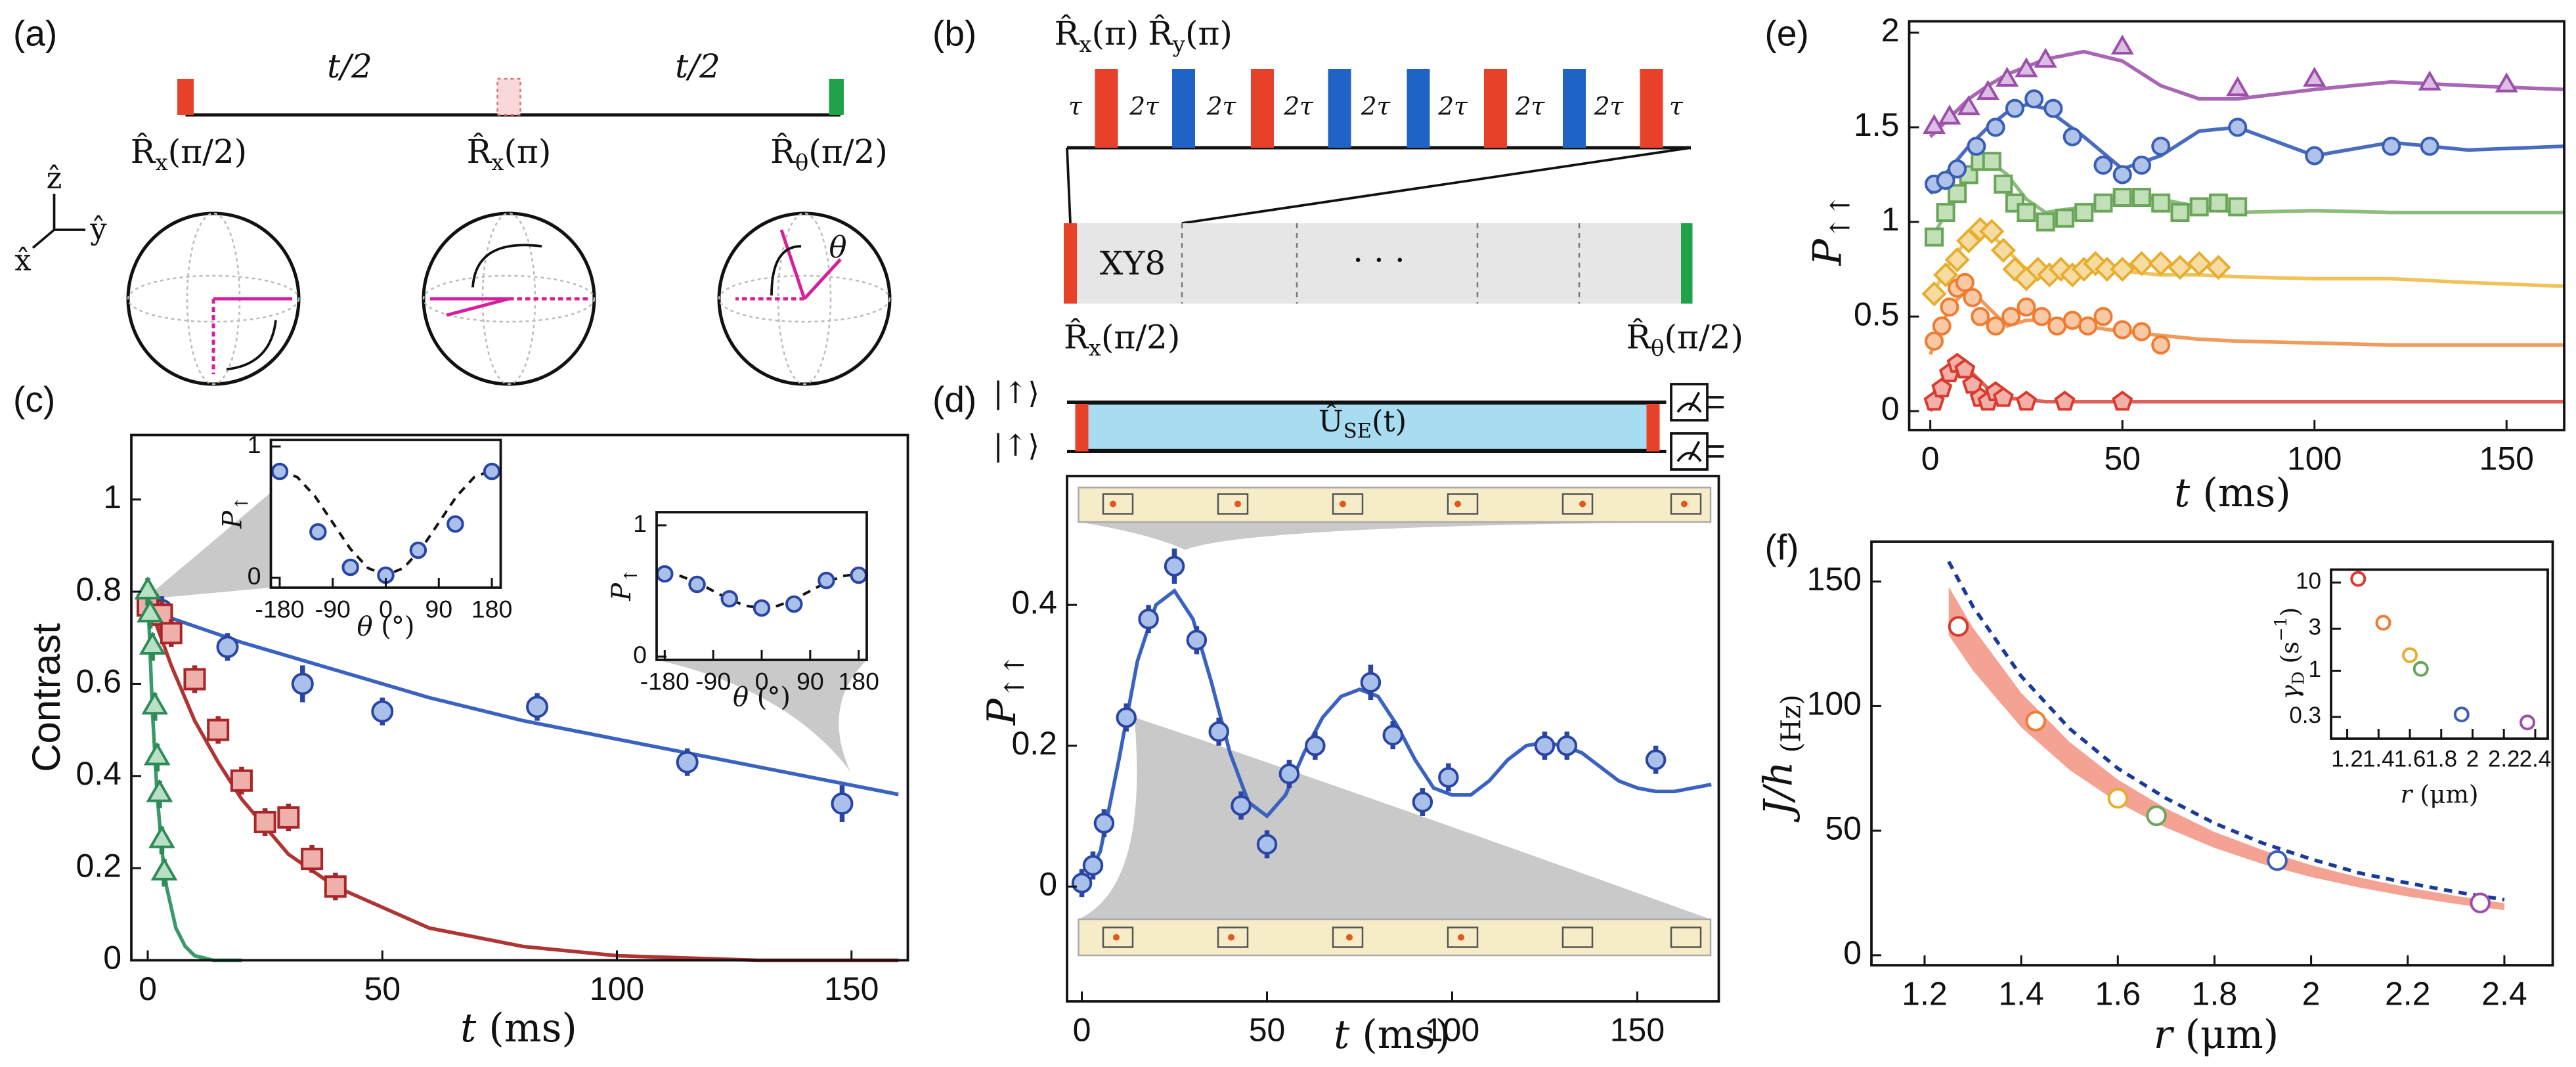 The image size is (2576, 1067). Describe the element at coordinates (46, 698) in the screenshot. I see `y-axis-label: Contrast` at that location.